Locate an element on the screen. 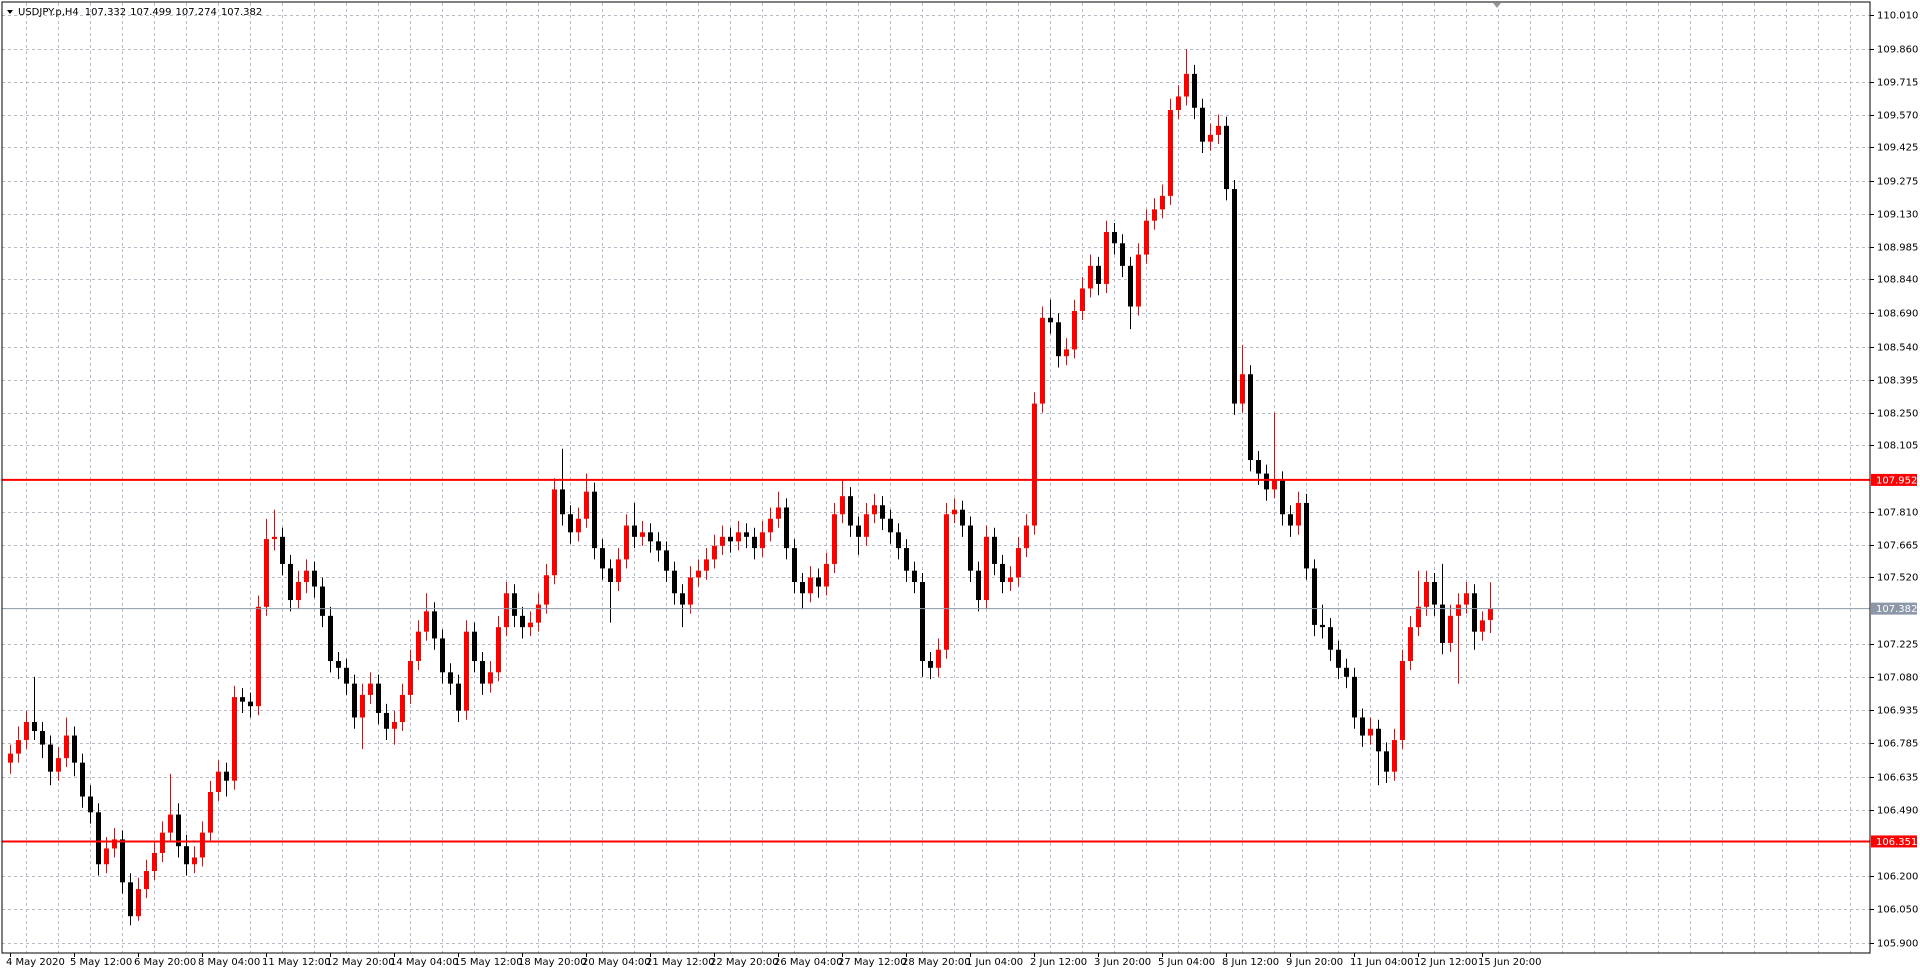  header-value: 107.382 is located at coordinates (241, 12).